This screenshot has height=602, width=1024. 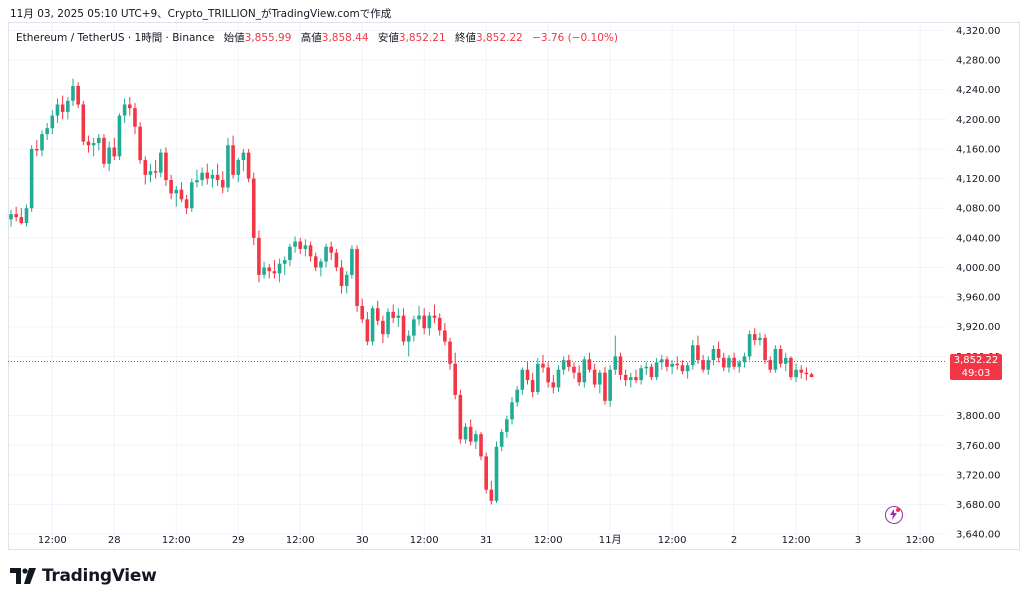 I want to click on brand-name: TradingView, so click(x=99, y=576).